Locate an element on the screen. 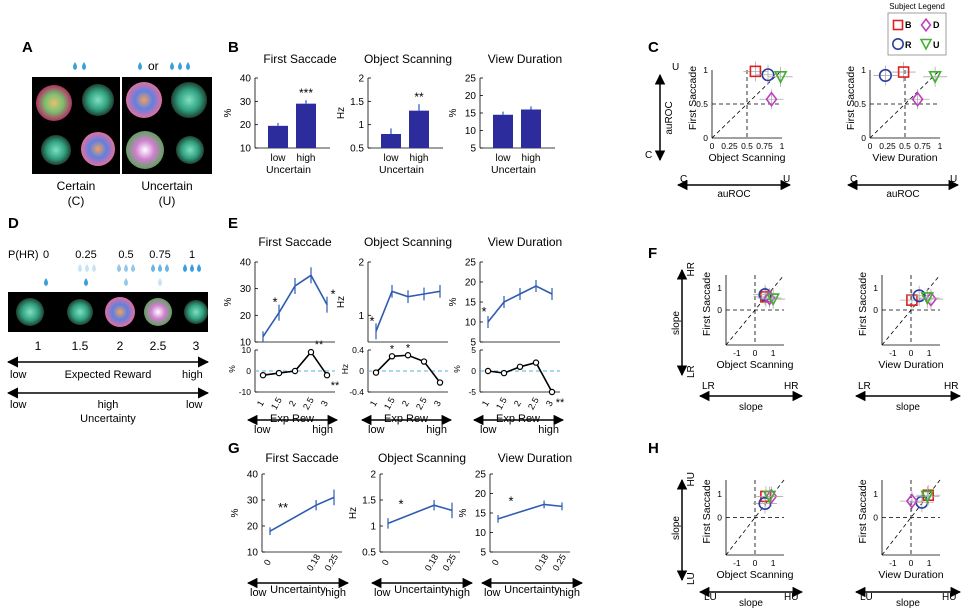 This screenshot has height=609, width=970. f-slope-vlabel: slope is located at coordinates (676, 323).